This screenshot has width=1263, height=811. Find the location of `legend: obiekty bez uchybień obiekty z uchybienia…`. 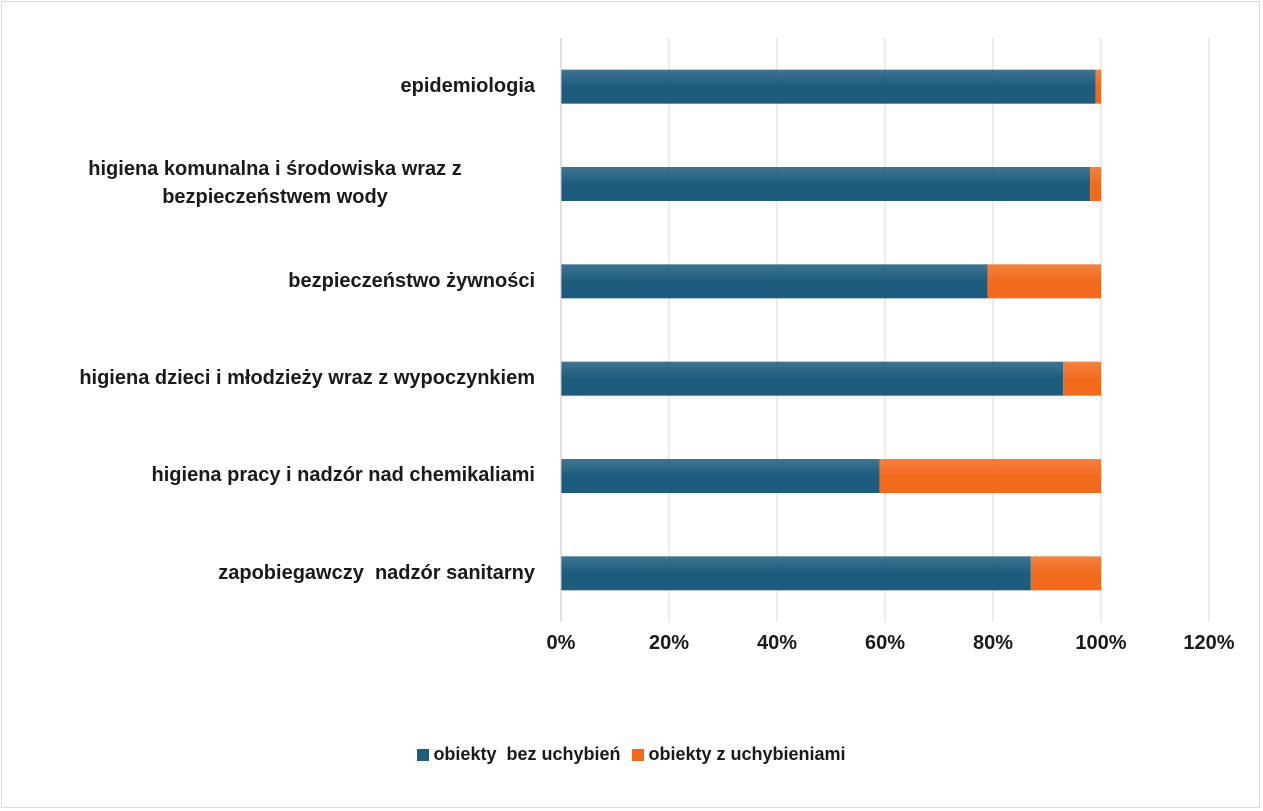

legend: obiekty bez uchybień obiekty z uchybienia… is located at coordinates (631, 754).